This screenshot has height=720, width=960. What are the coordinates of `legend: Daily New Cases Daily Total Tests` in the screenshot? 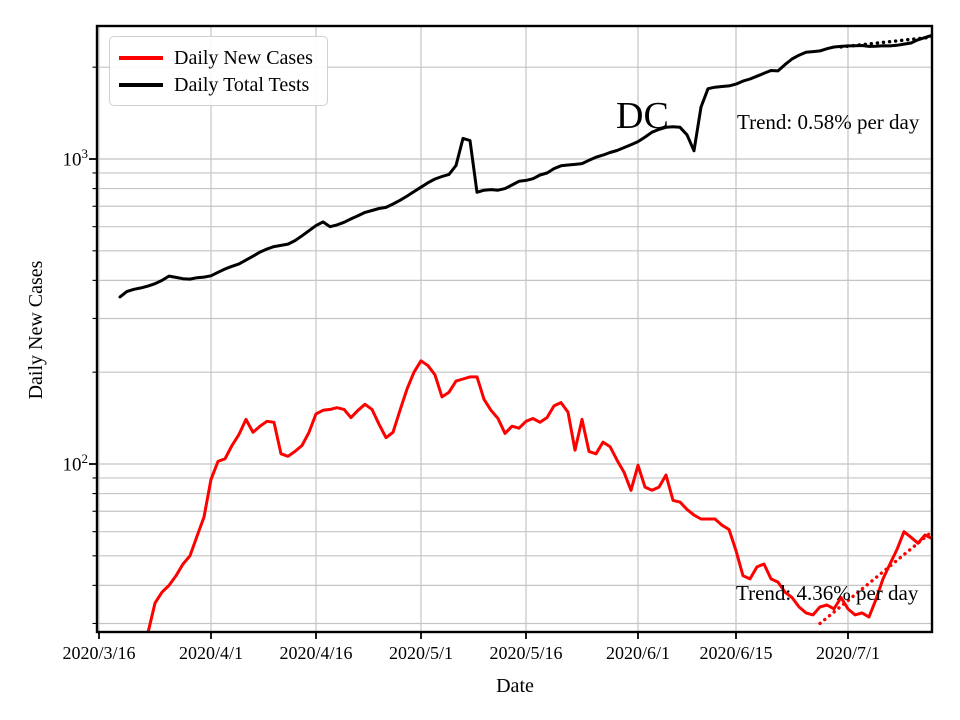 It's located at (218, 71).